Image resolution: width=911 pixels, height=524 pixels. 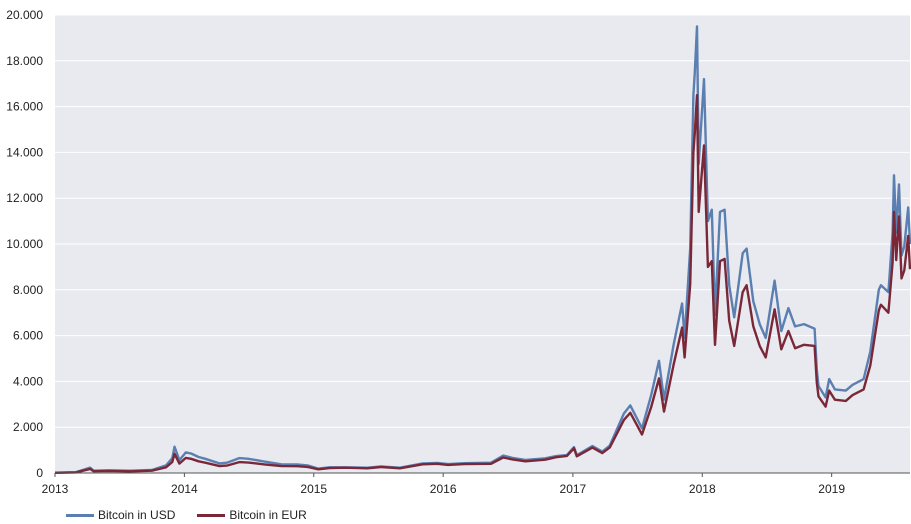 I want to click on y-tick-label: 20.000, so click(x=24, y=15).